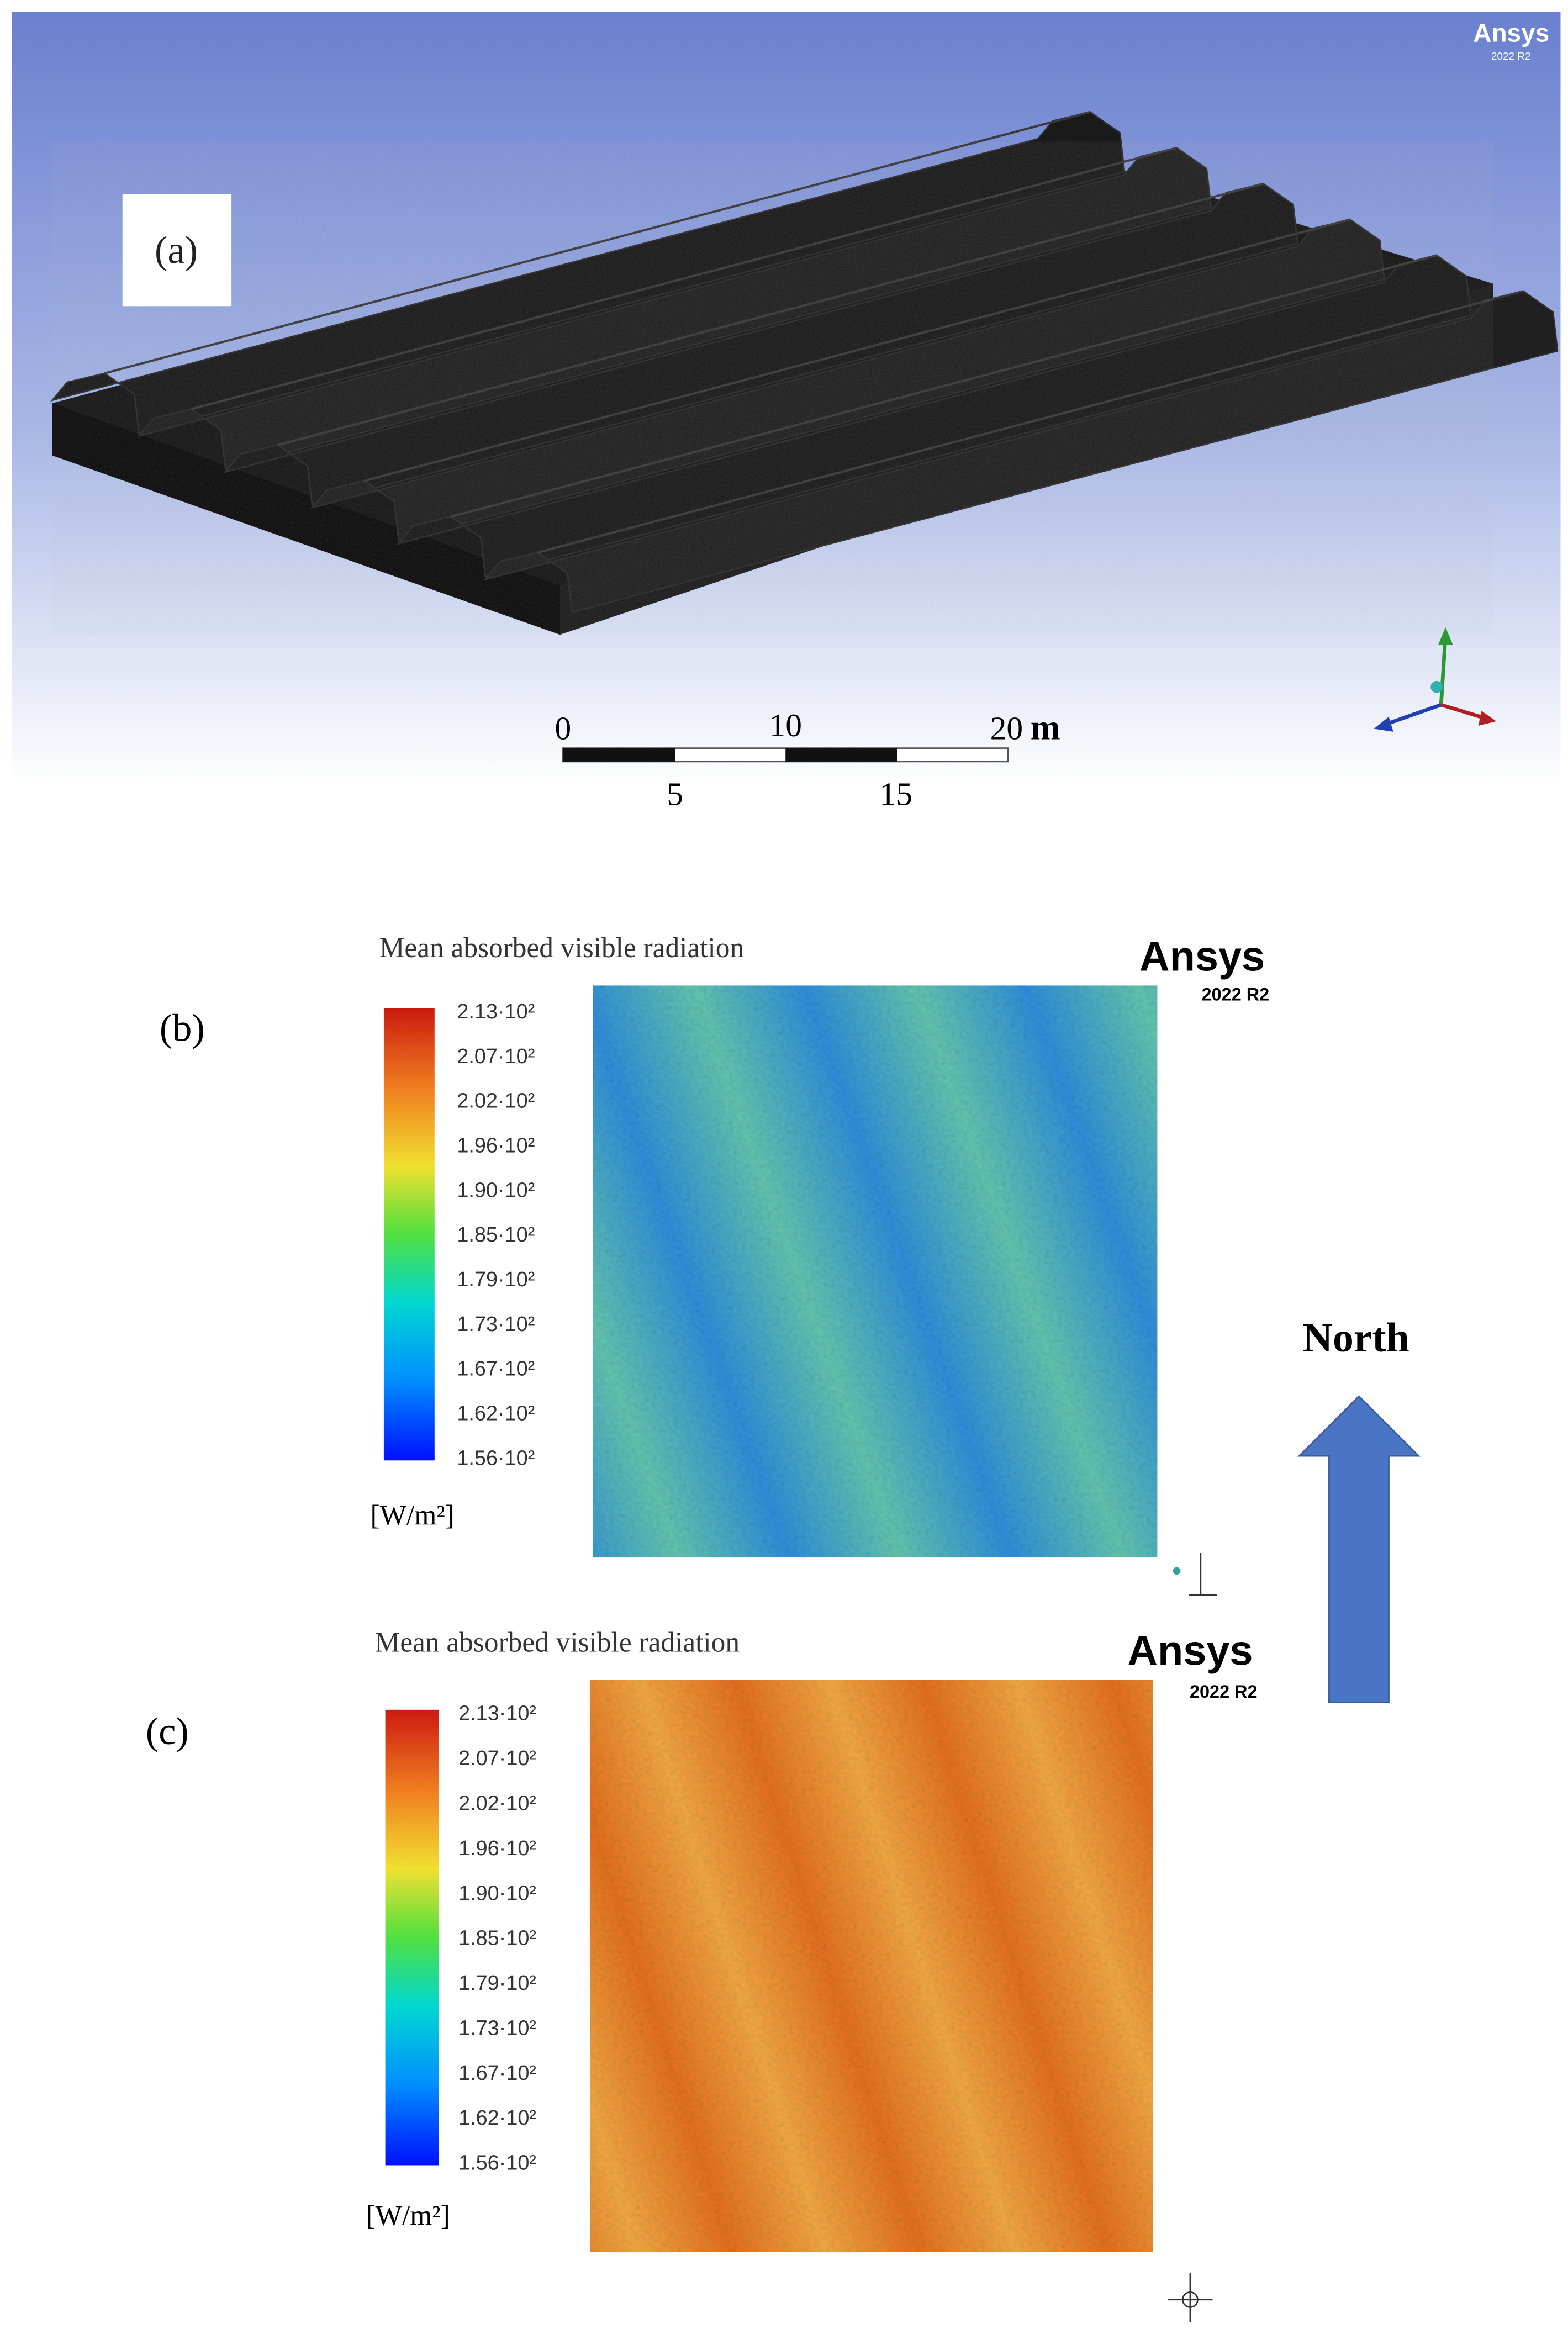  What do you see at coordinates (675, 793) in the screenshot?
I see `scale-label: 5` at bounding box center [675, 793].